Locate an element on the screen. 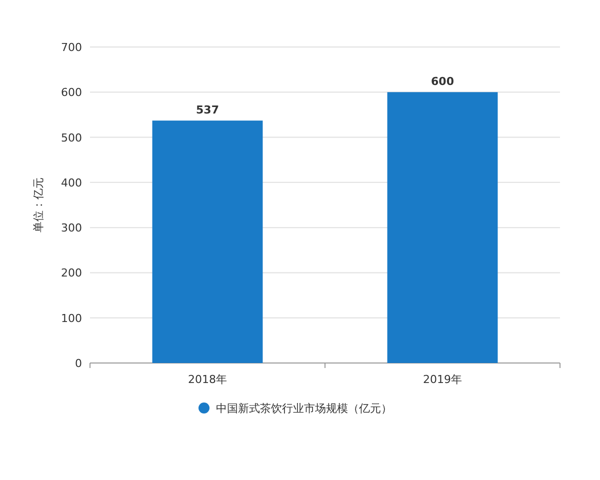 This screenshot has width=600, height=480. y-tick-label: 0 is located at coordinates (78, 363).